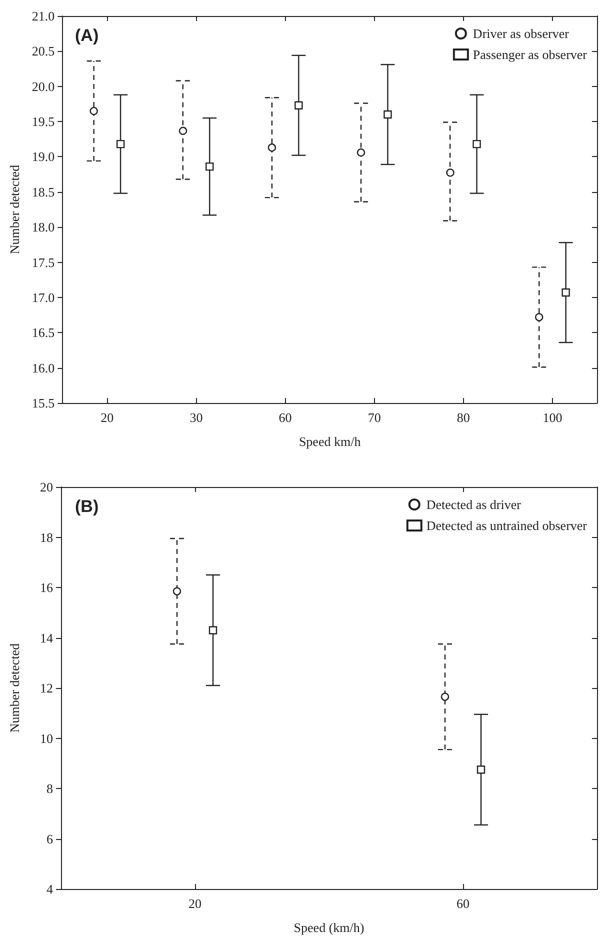  Describe the element at coordinates (50, 838) in the screenshot. I see `y-tick-label: 6` at that location.